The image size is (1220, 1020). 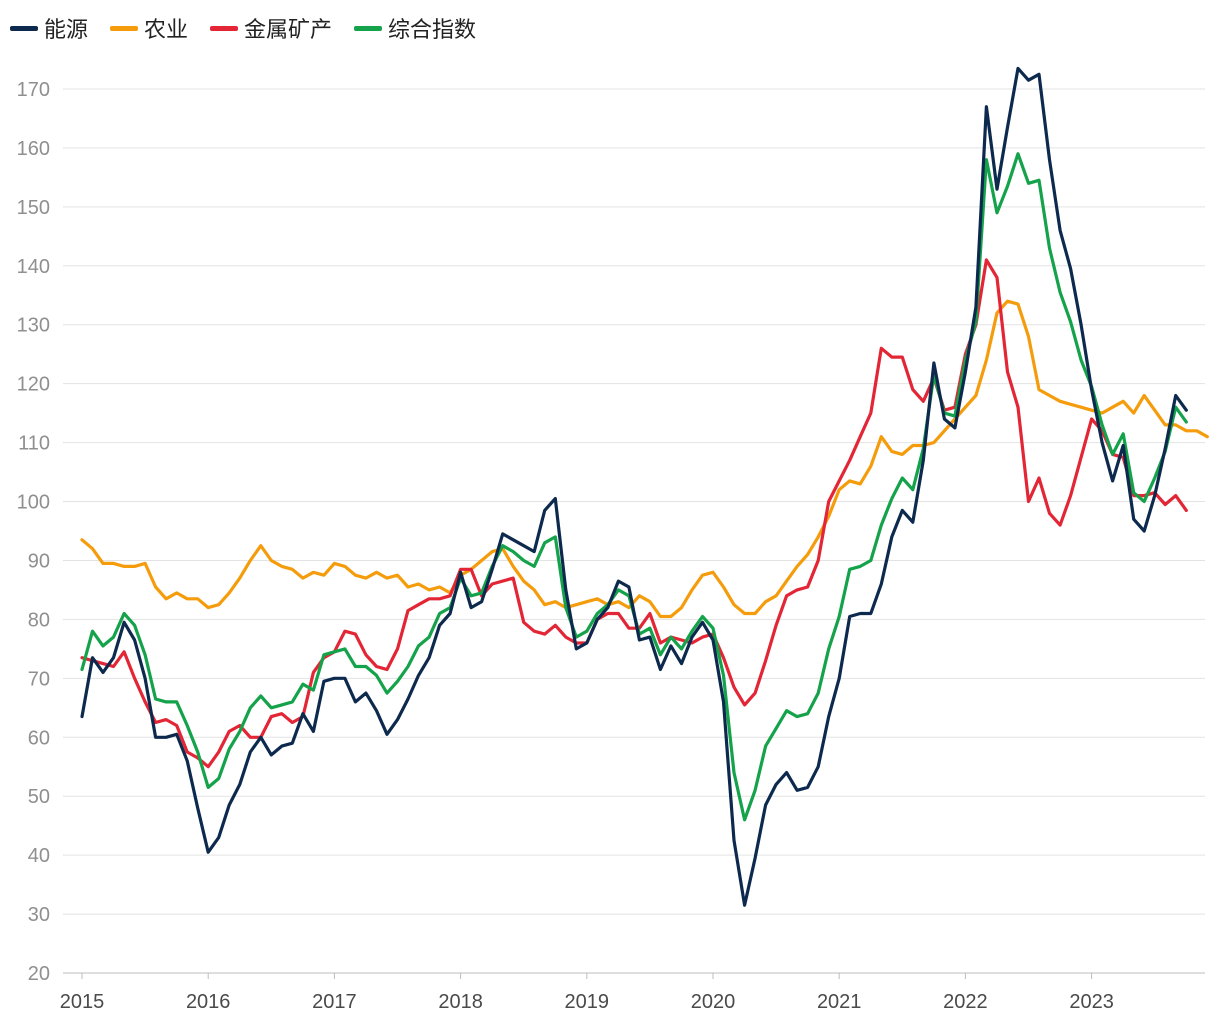 I want to click on legend-item-composite-index: 综合指数, so click(x=415, y=28).